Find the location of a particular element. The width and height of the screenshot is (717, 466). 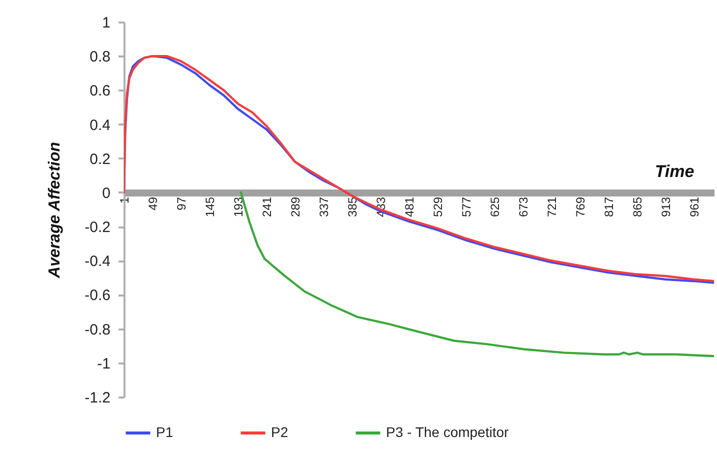

x-tick-label: 769 is located at coordinates (580, 206).